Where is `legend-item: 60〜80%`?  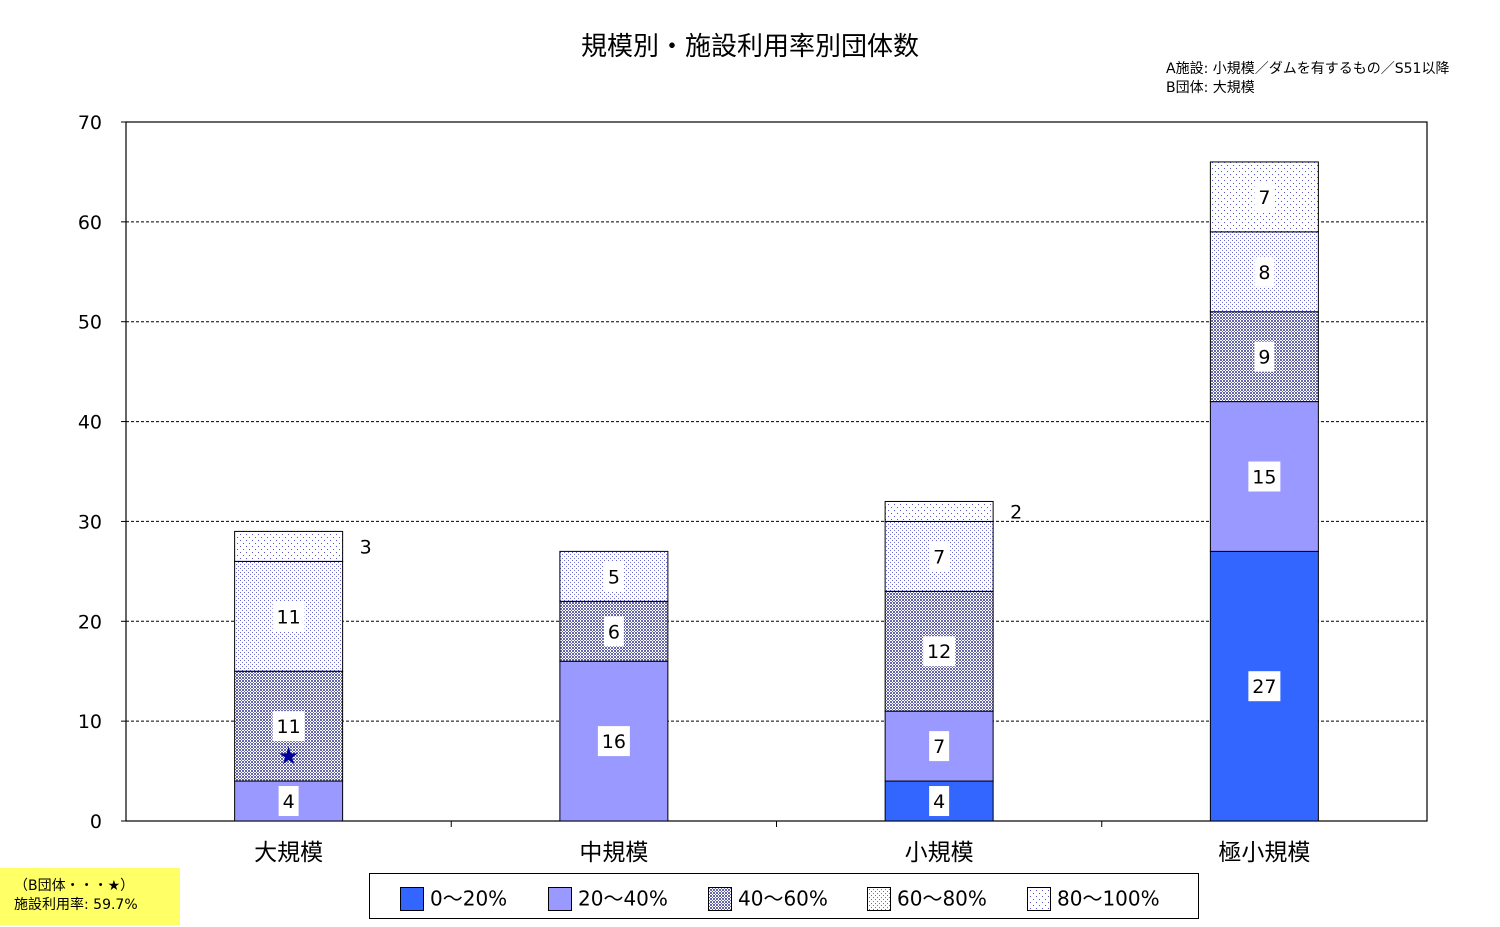
legend-item: 60〜80% is located at coordinates (927, 898).